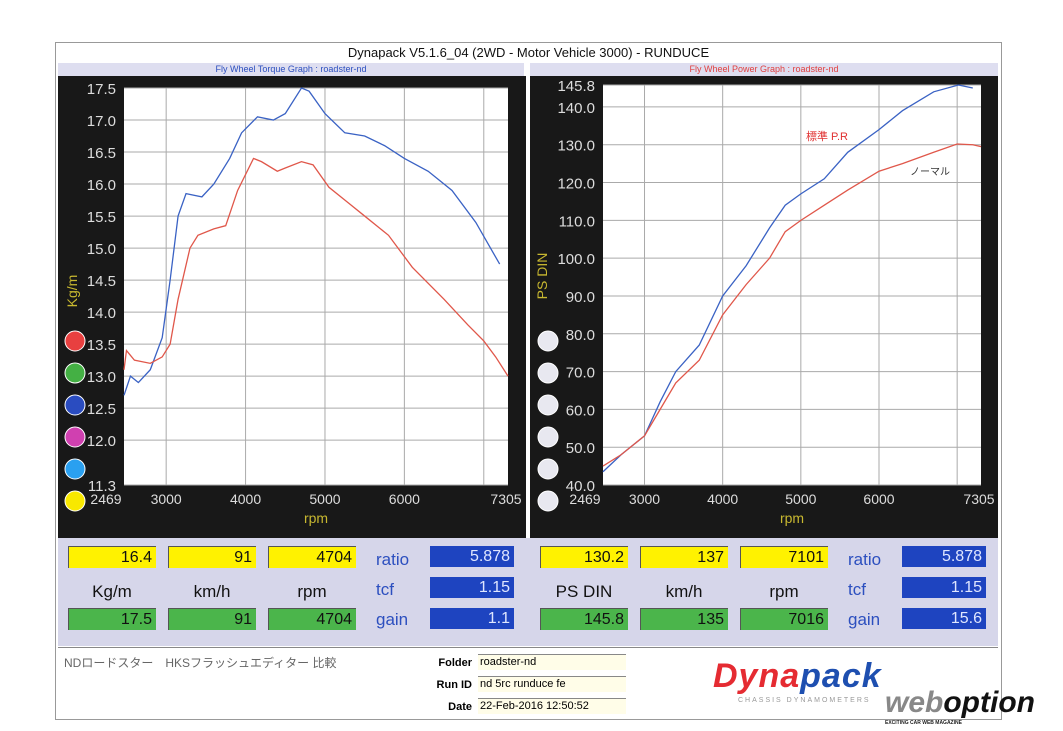 The height and width of the screenshot is (731, 1063). What do you see at coordinates (580, 410) in the screenshot?
I see `y-tick-label: 60.0` at bounding box center [580, 410].